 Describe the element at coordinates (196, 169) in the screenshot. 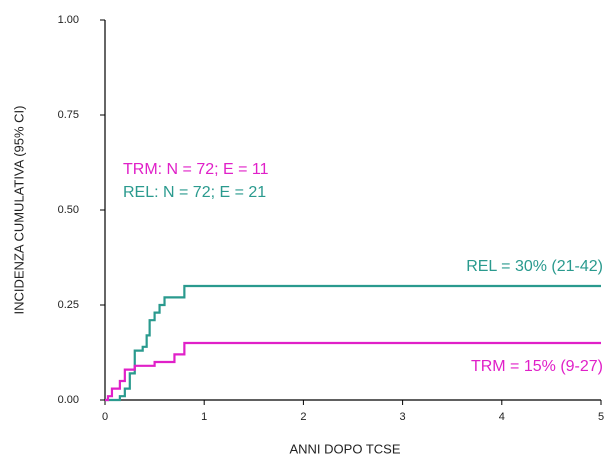

I see `annotation: TRM: N = 72; E = 11` at that location.